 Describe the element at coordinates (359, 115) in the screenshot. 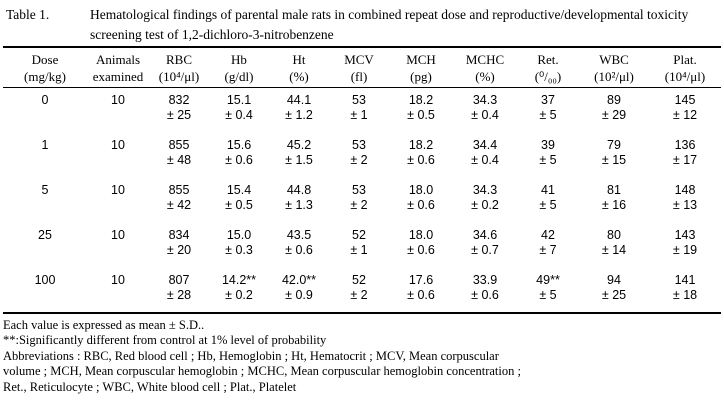

I see `sd-value: ± 1` at that location.